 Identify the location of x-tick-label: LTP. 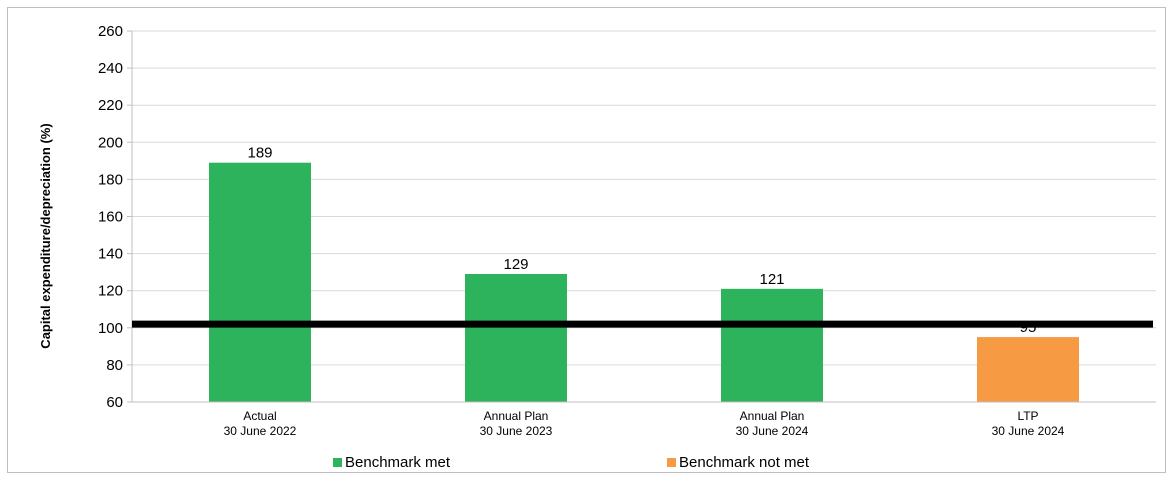
(1027, 416).